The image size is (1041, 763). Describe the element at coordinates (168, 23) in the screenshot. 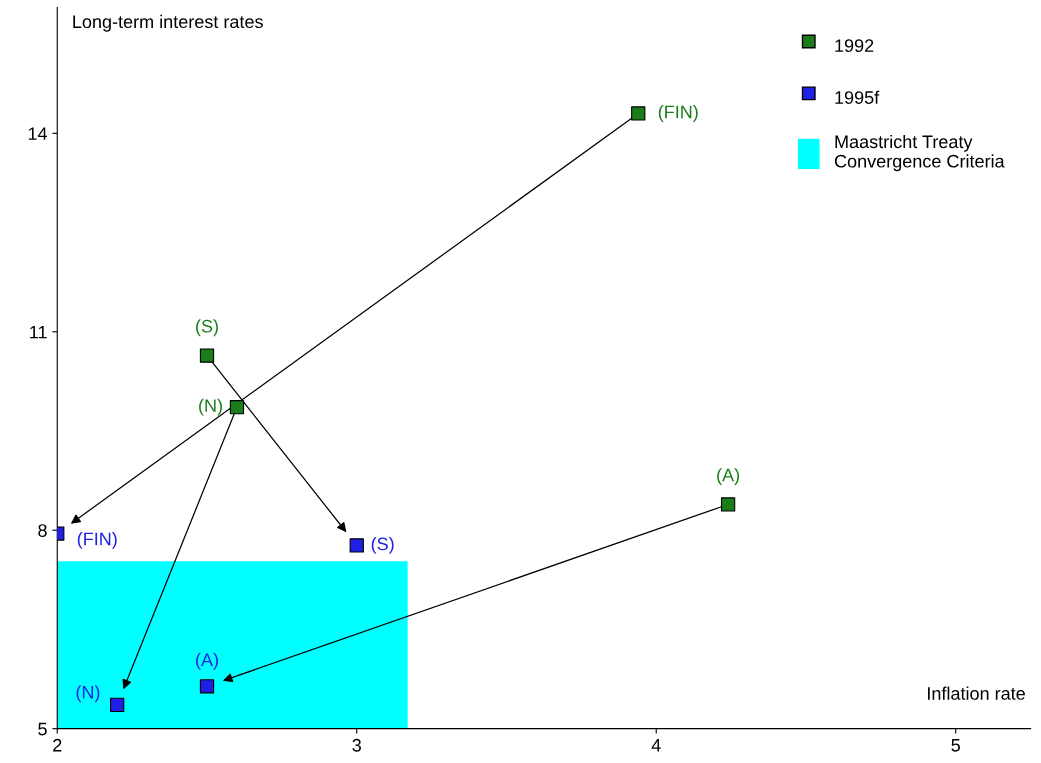

I see `y-axis-title: Long-term interest rates` at that location.